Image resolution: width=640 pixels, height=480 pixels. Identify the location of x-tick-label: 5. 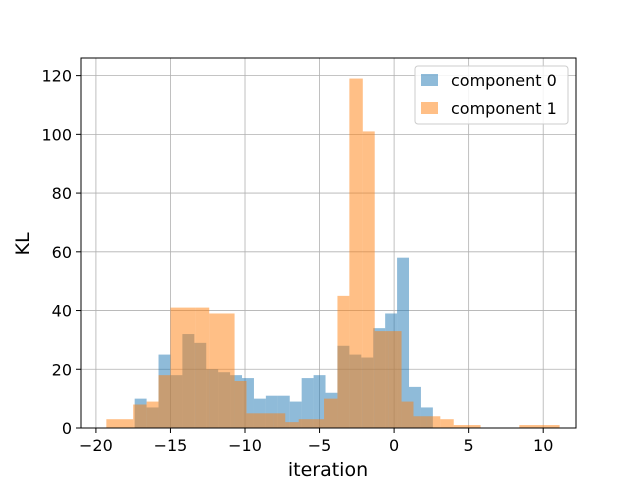
(469, 445).